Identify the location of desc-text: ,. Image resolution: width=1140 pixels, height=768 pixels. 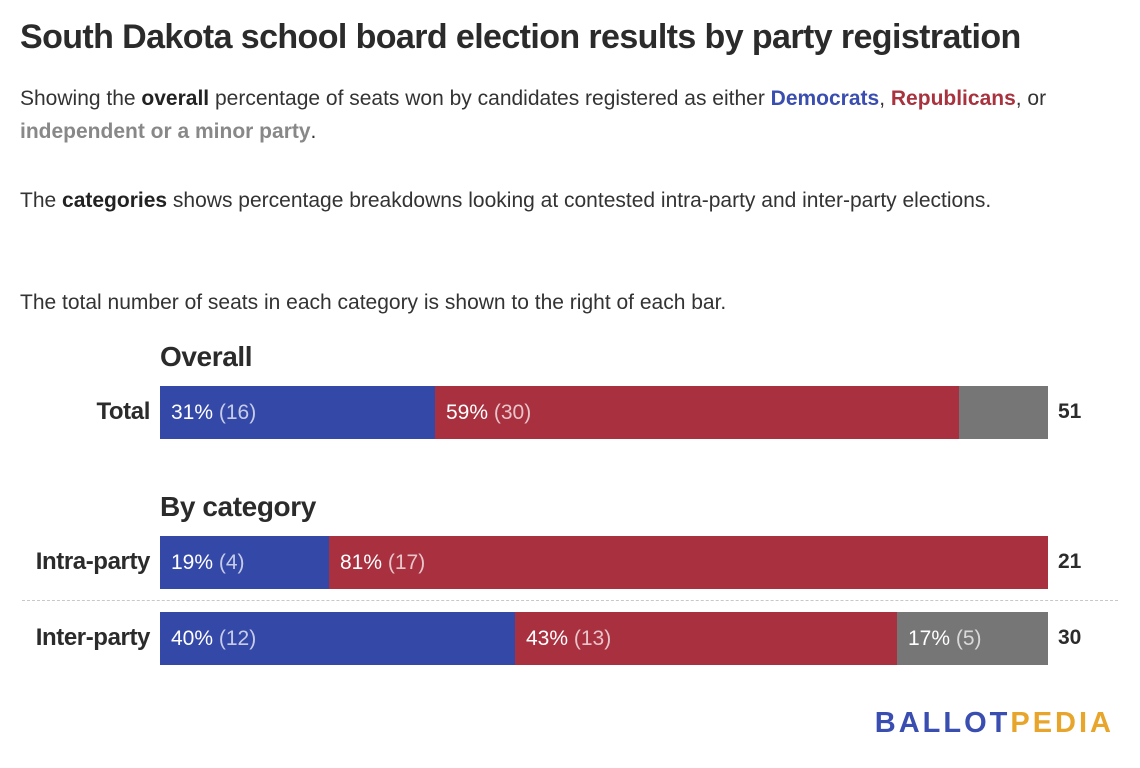
(885, 98).